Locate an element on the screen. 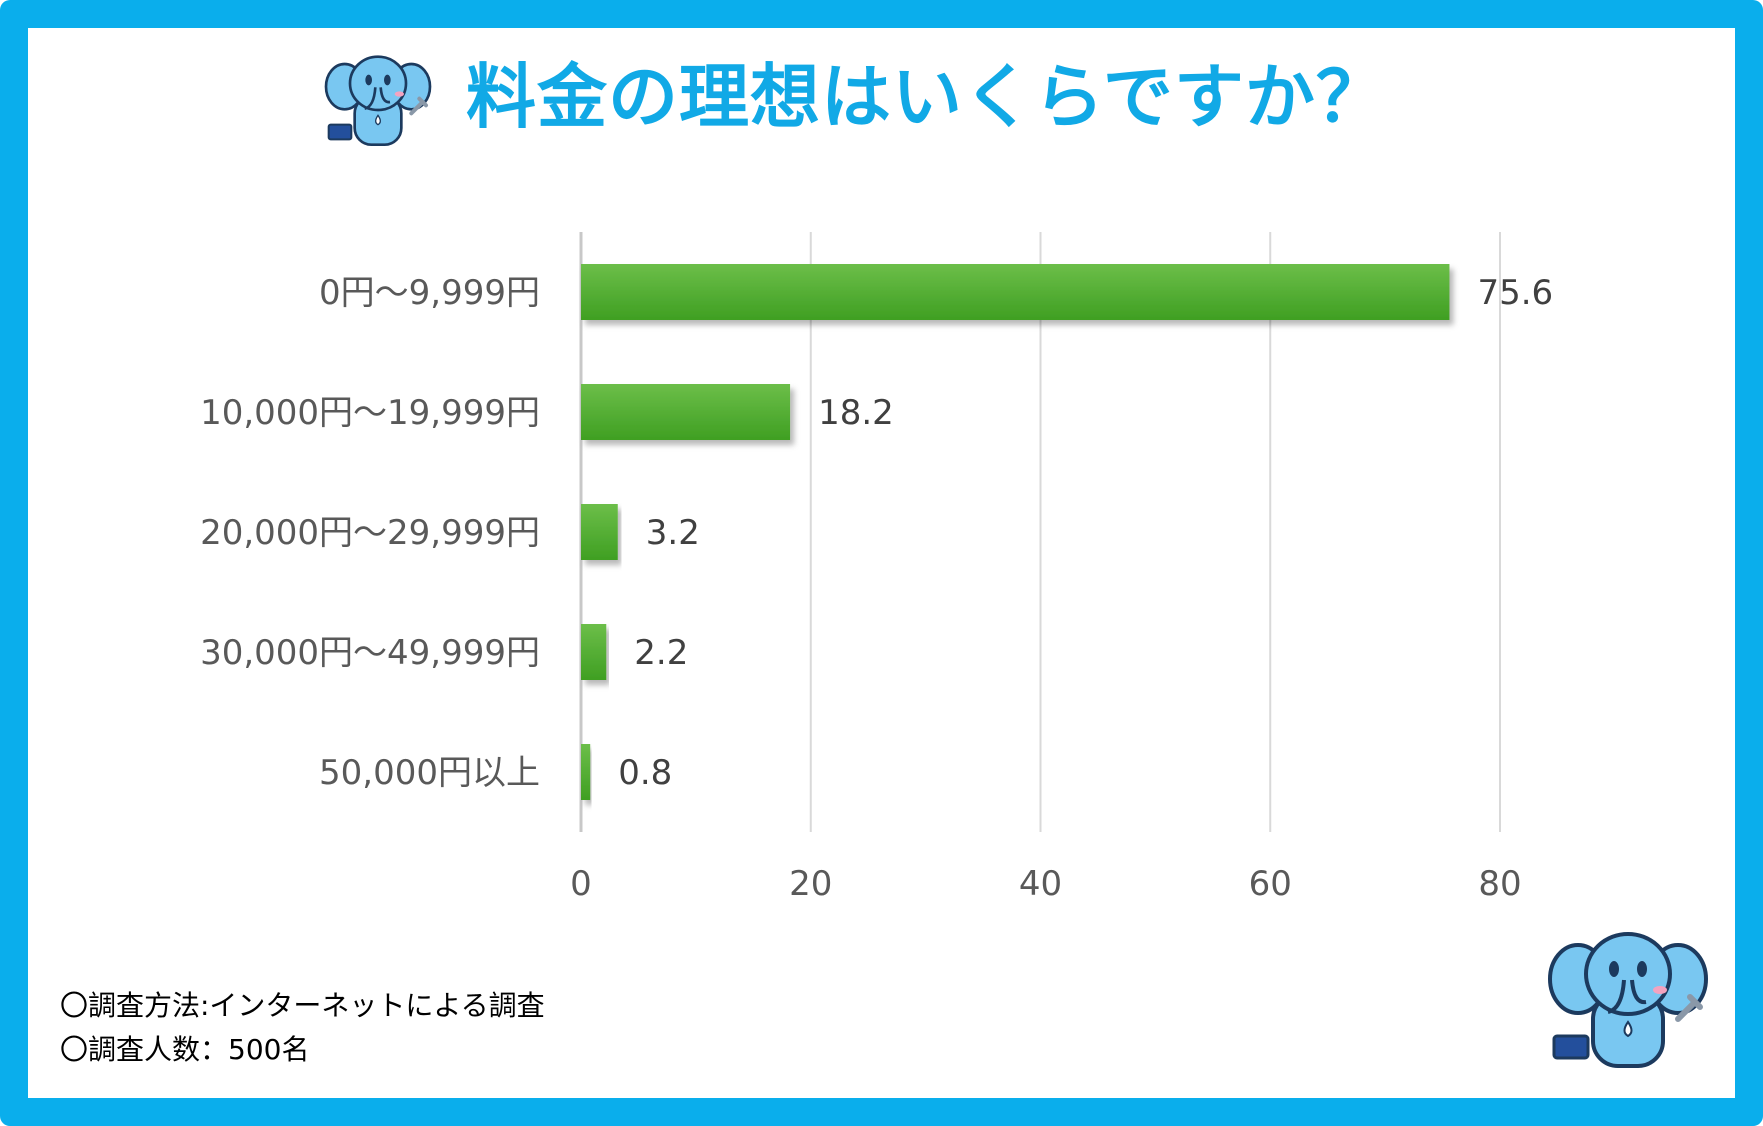 The height and width of the screenshot is (1126, 1763). survey-count-note: 〇調査人数：500名 is located at coordinates (185, 1049).